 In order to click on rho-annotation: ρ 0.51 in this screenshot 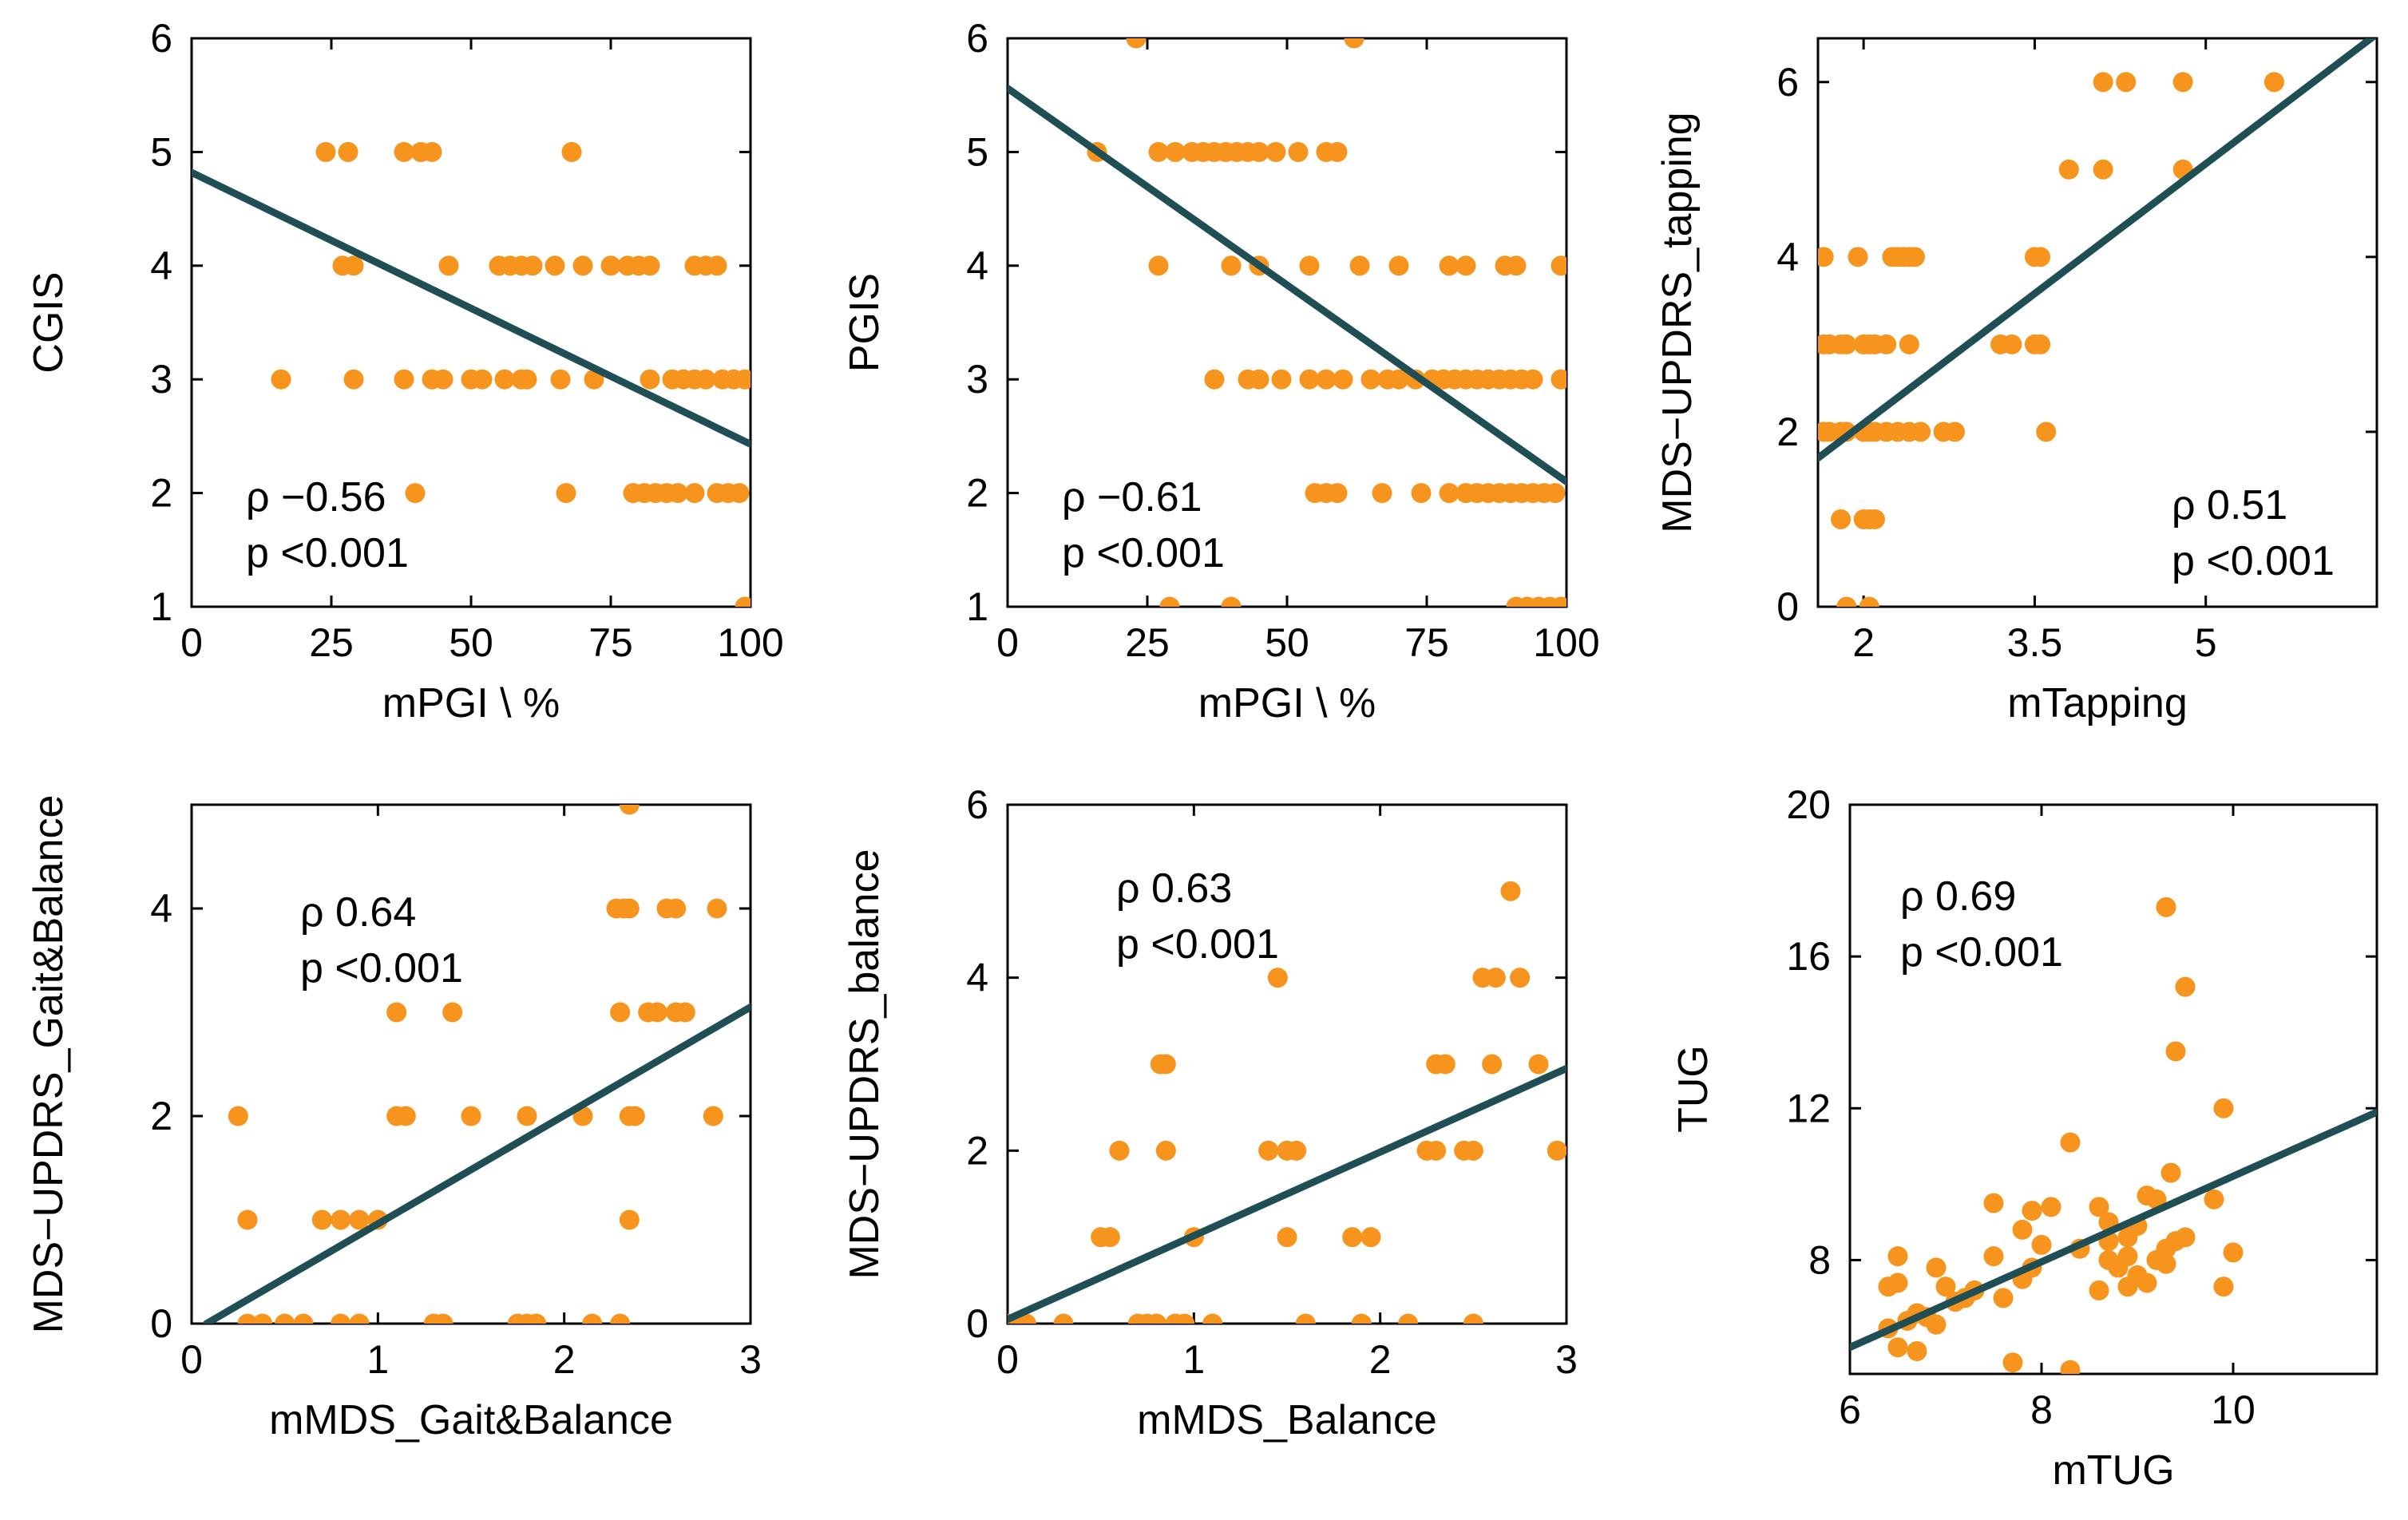, I will do `click(2230, 505)`.